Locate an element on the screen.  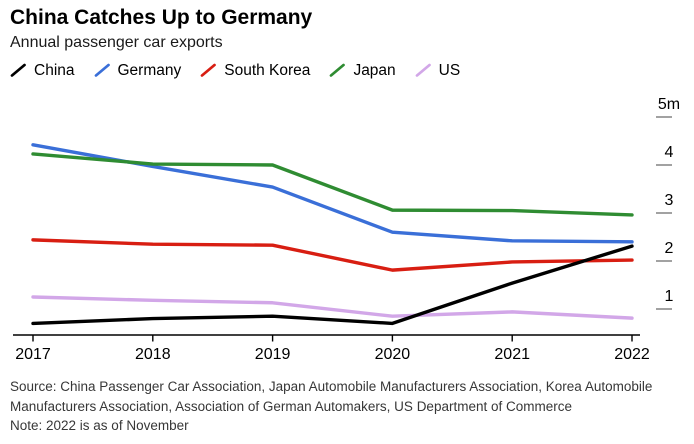
legend-label: US is located at coordinates (449, 70).